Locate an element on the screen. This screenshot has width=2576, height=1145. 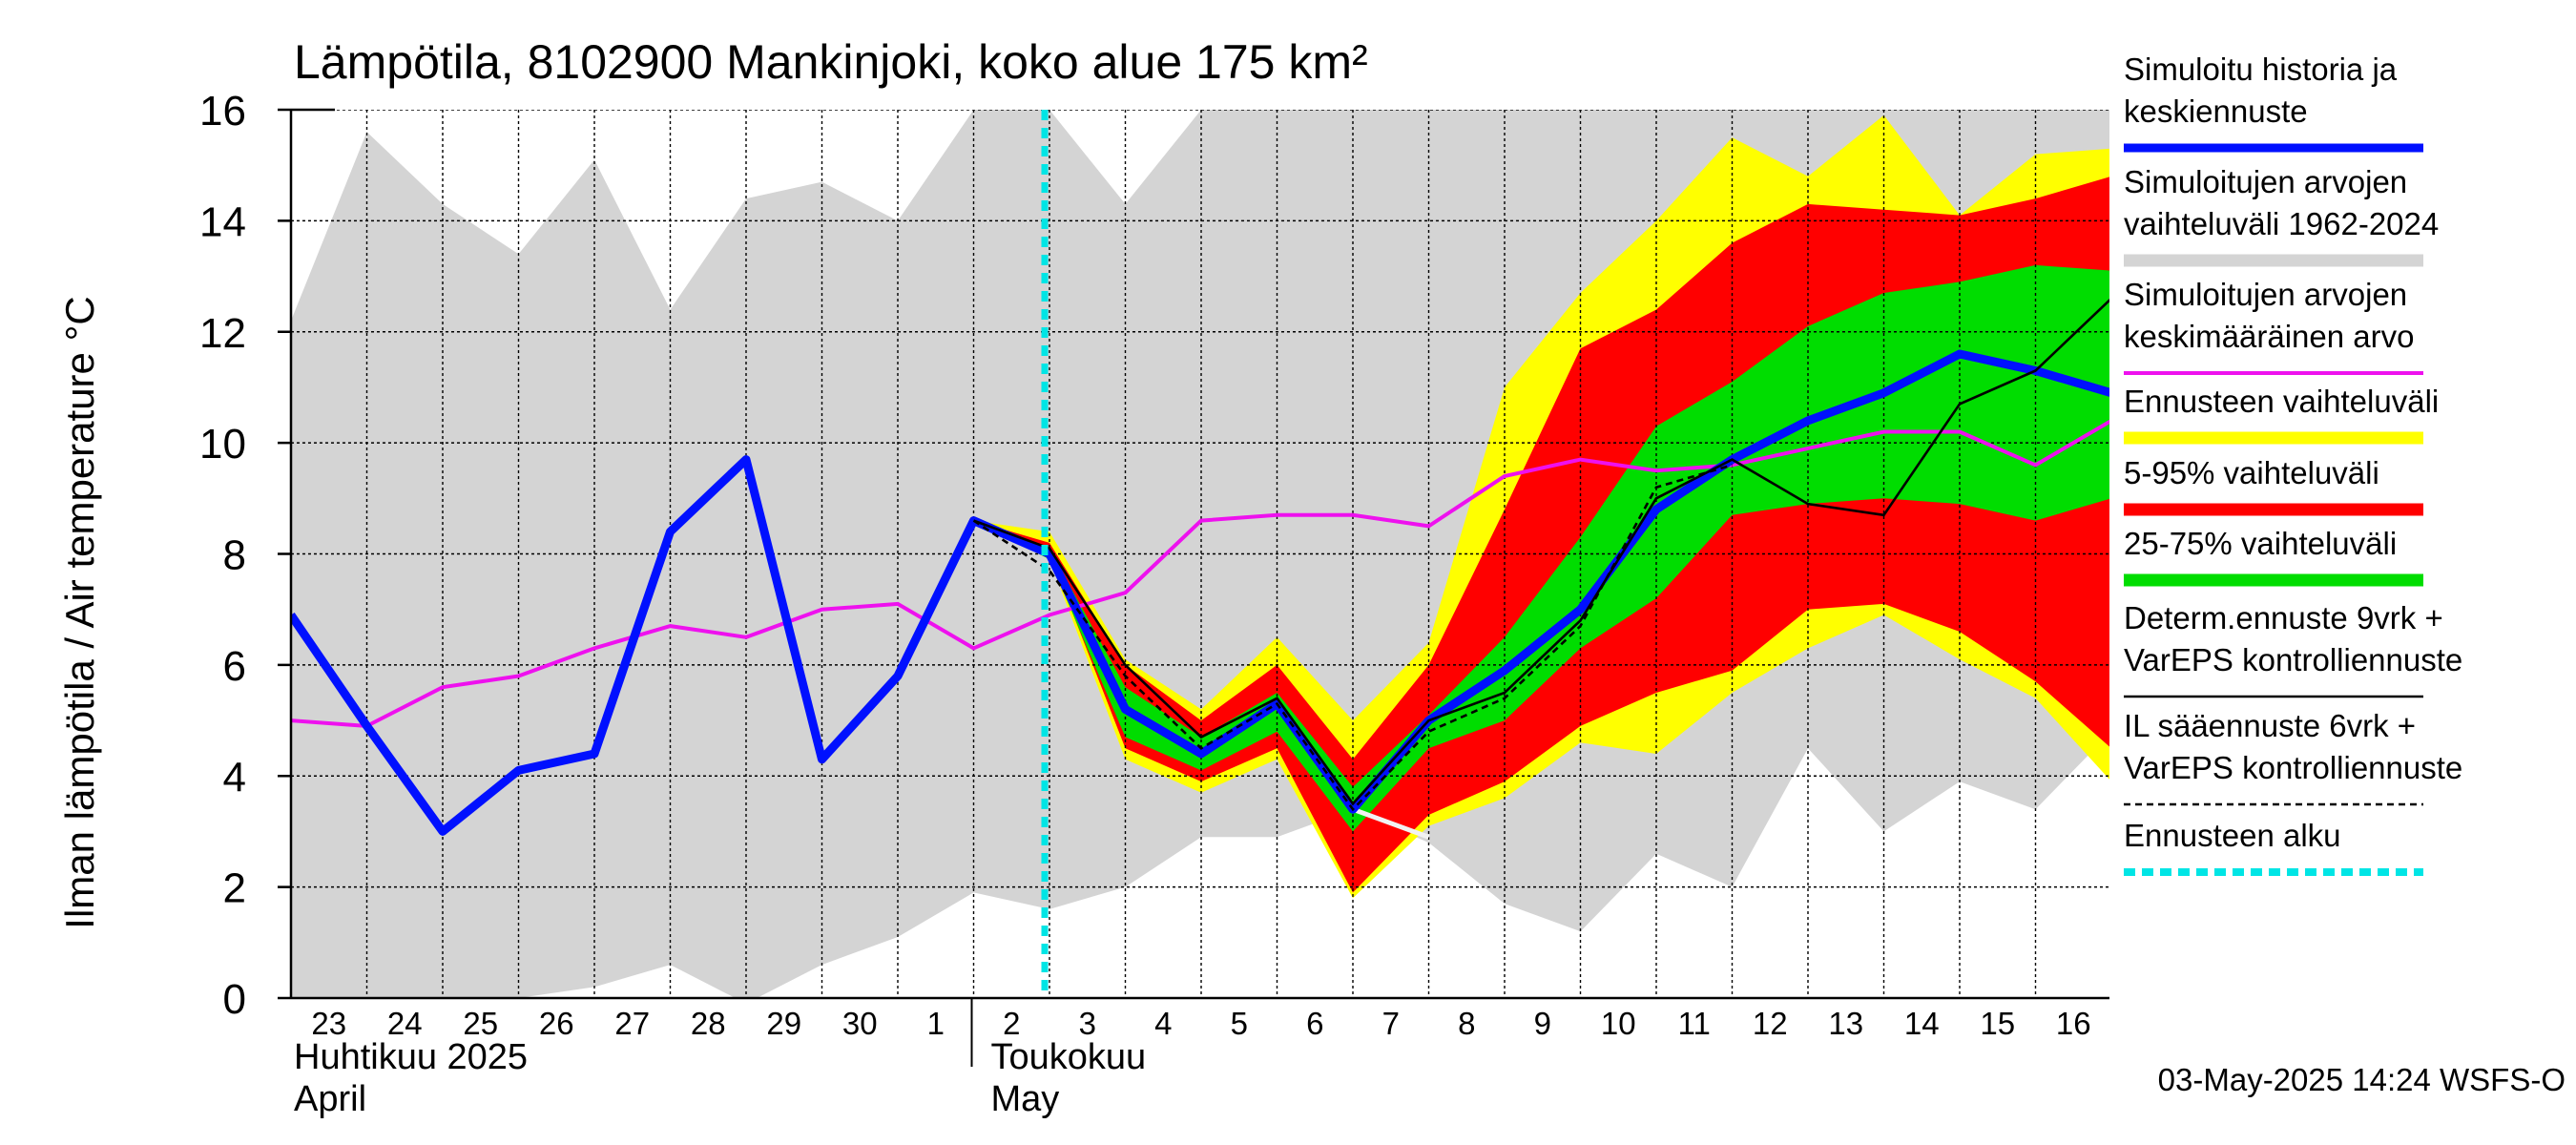
month-label-en: April is located at coordinates (330, 1099).